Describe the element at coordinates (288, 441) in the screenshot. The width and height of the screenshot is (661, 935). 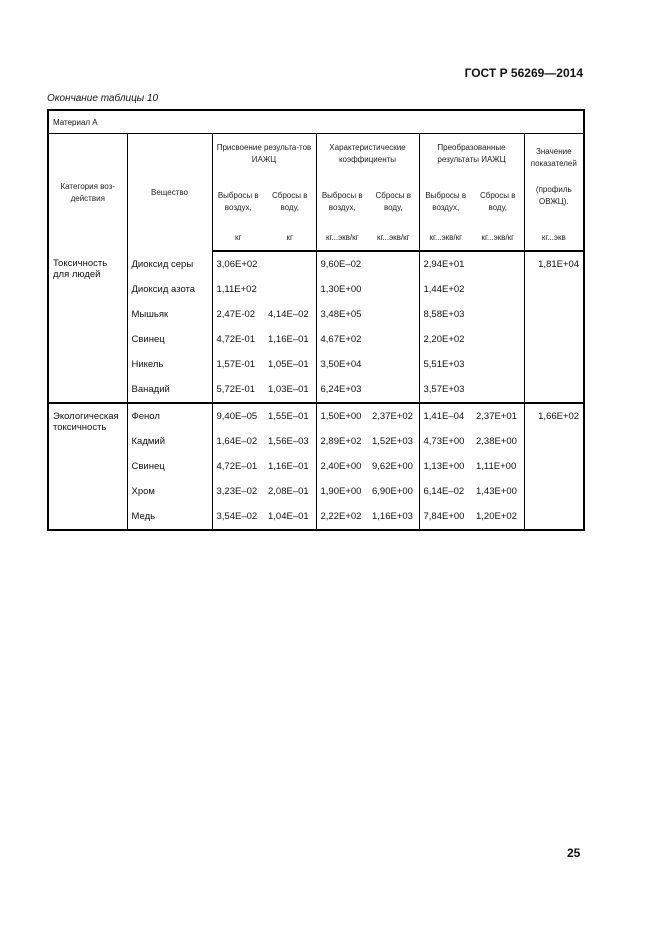
I see `value-cell: 1,56E–03` at that location.